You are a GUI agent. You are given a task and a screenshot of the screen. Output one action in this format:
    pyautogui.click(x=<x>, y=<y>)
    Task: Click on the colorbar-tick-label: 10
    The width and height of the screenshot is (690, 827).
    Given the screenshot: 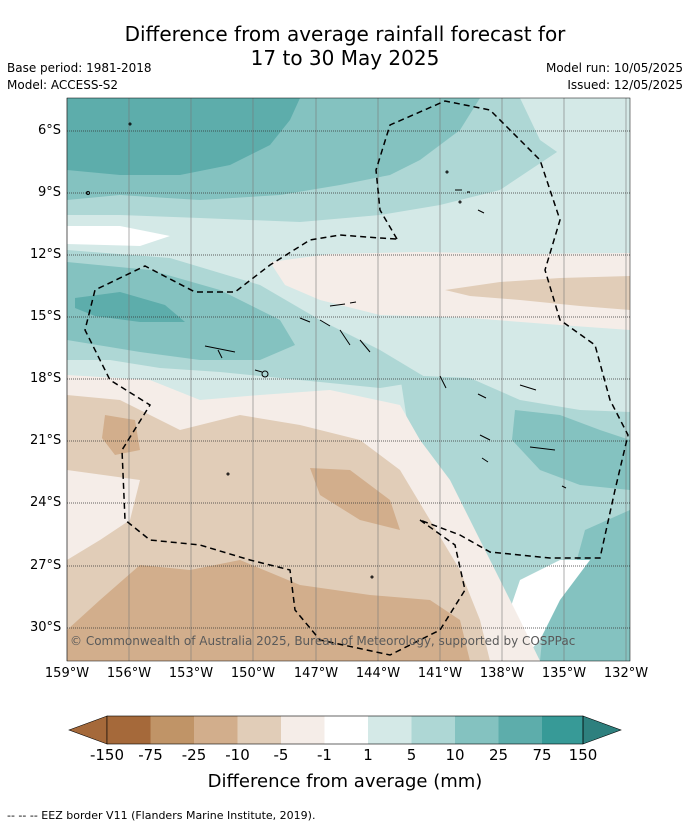 What is the action you would take?
    pyautogui.click(x=455, y=755)
    